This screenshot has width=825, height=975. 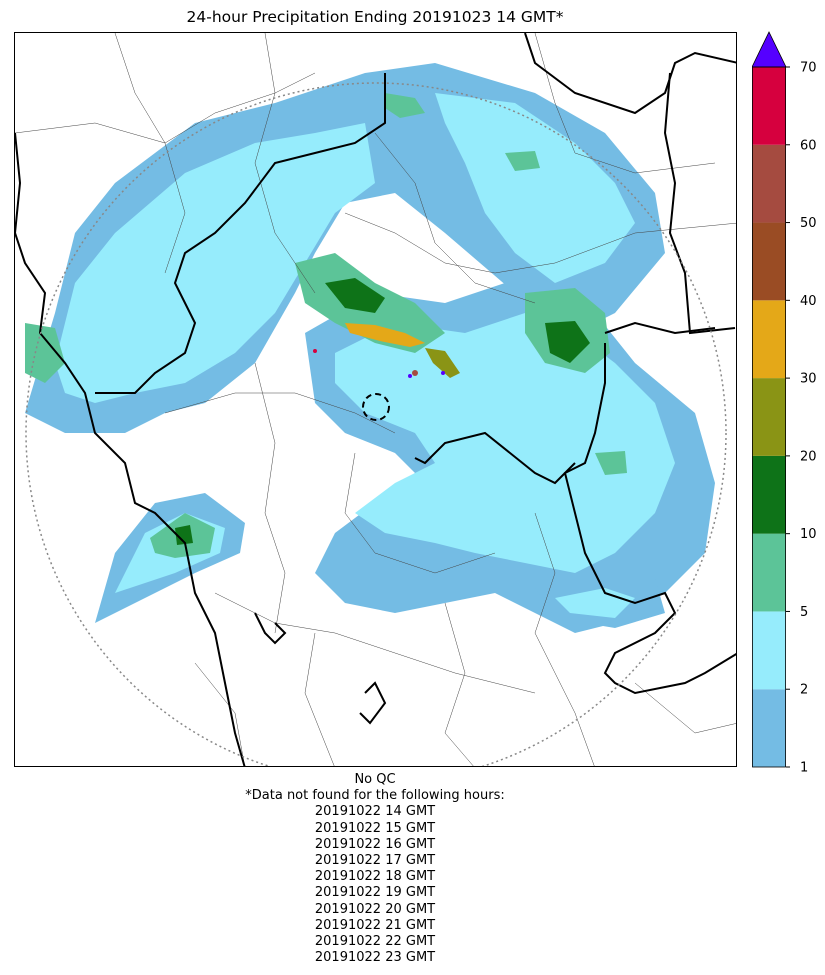 I want to click on missing-hour: 20191022 17 GMT, so click(x=375, y=861).